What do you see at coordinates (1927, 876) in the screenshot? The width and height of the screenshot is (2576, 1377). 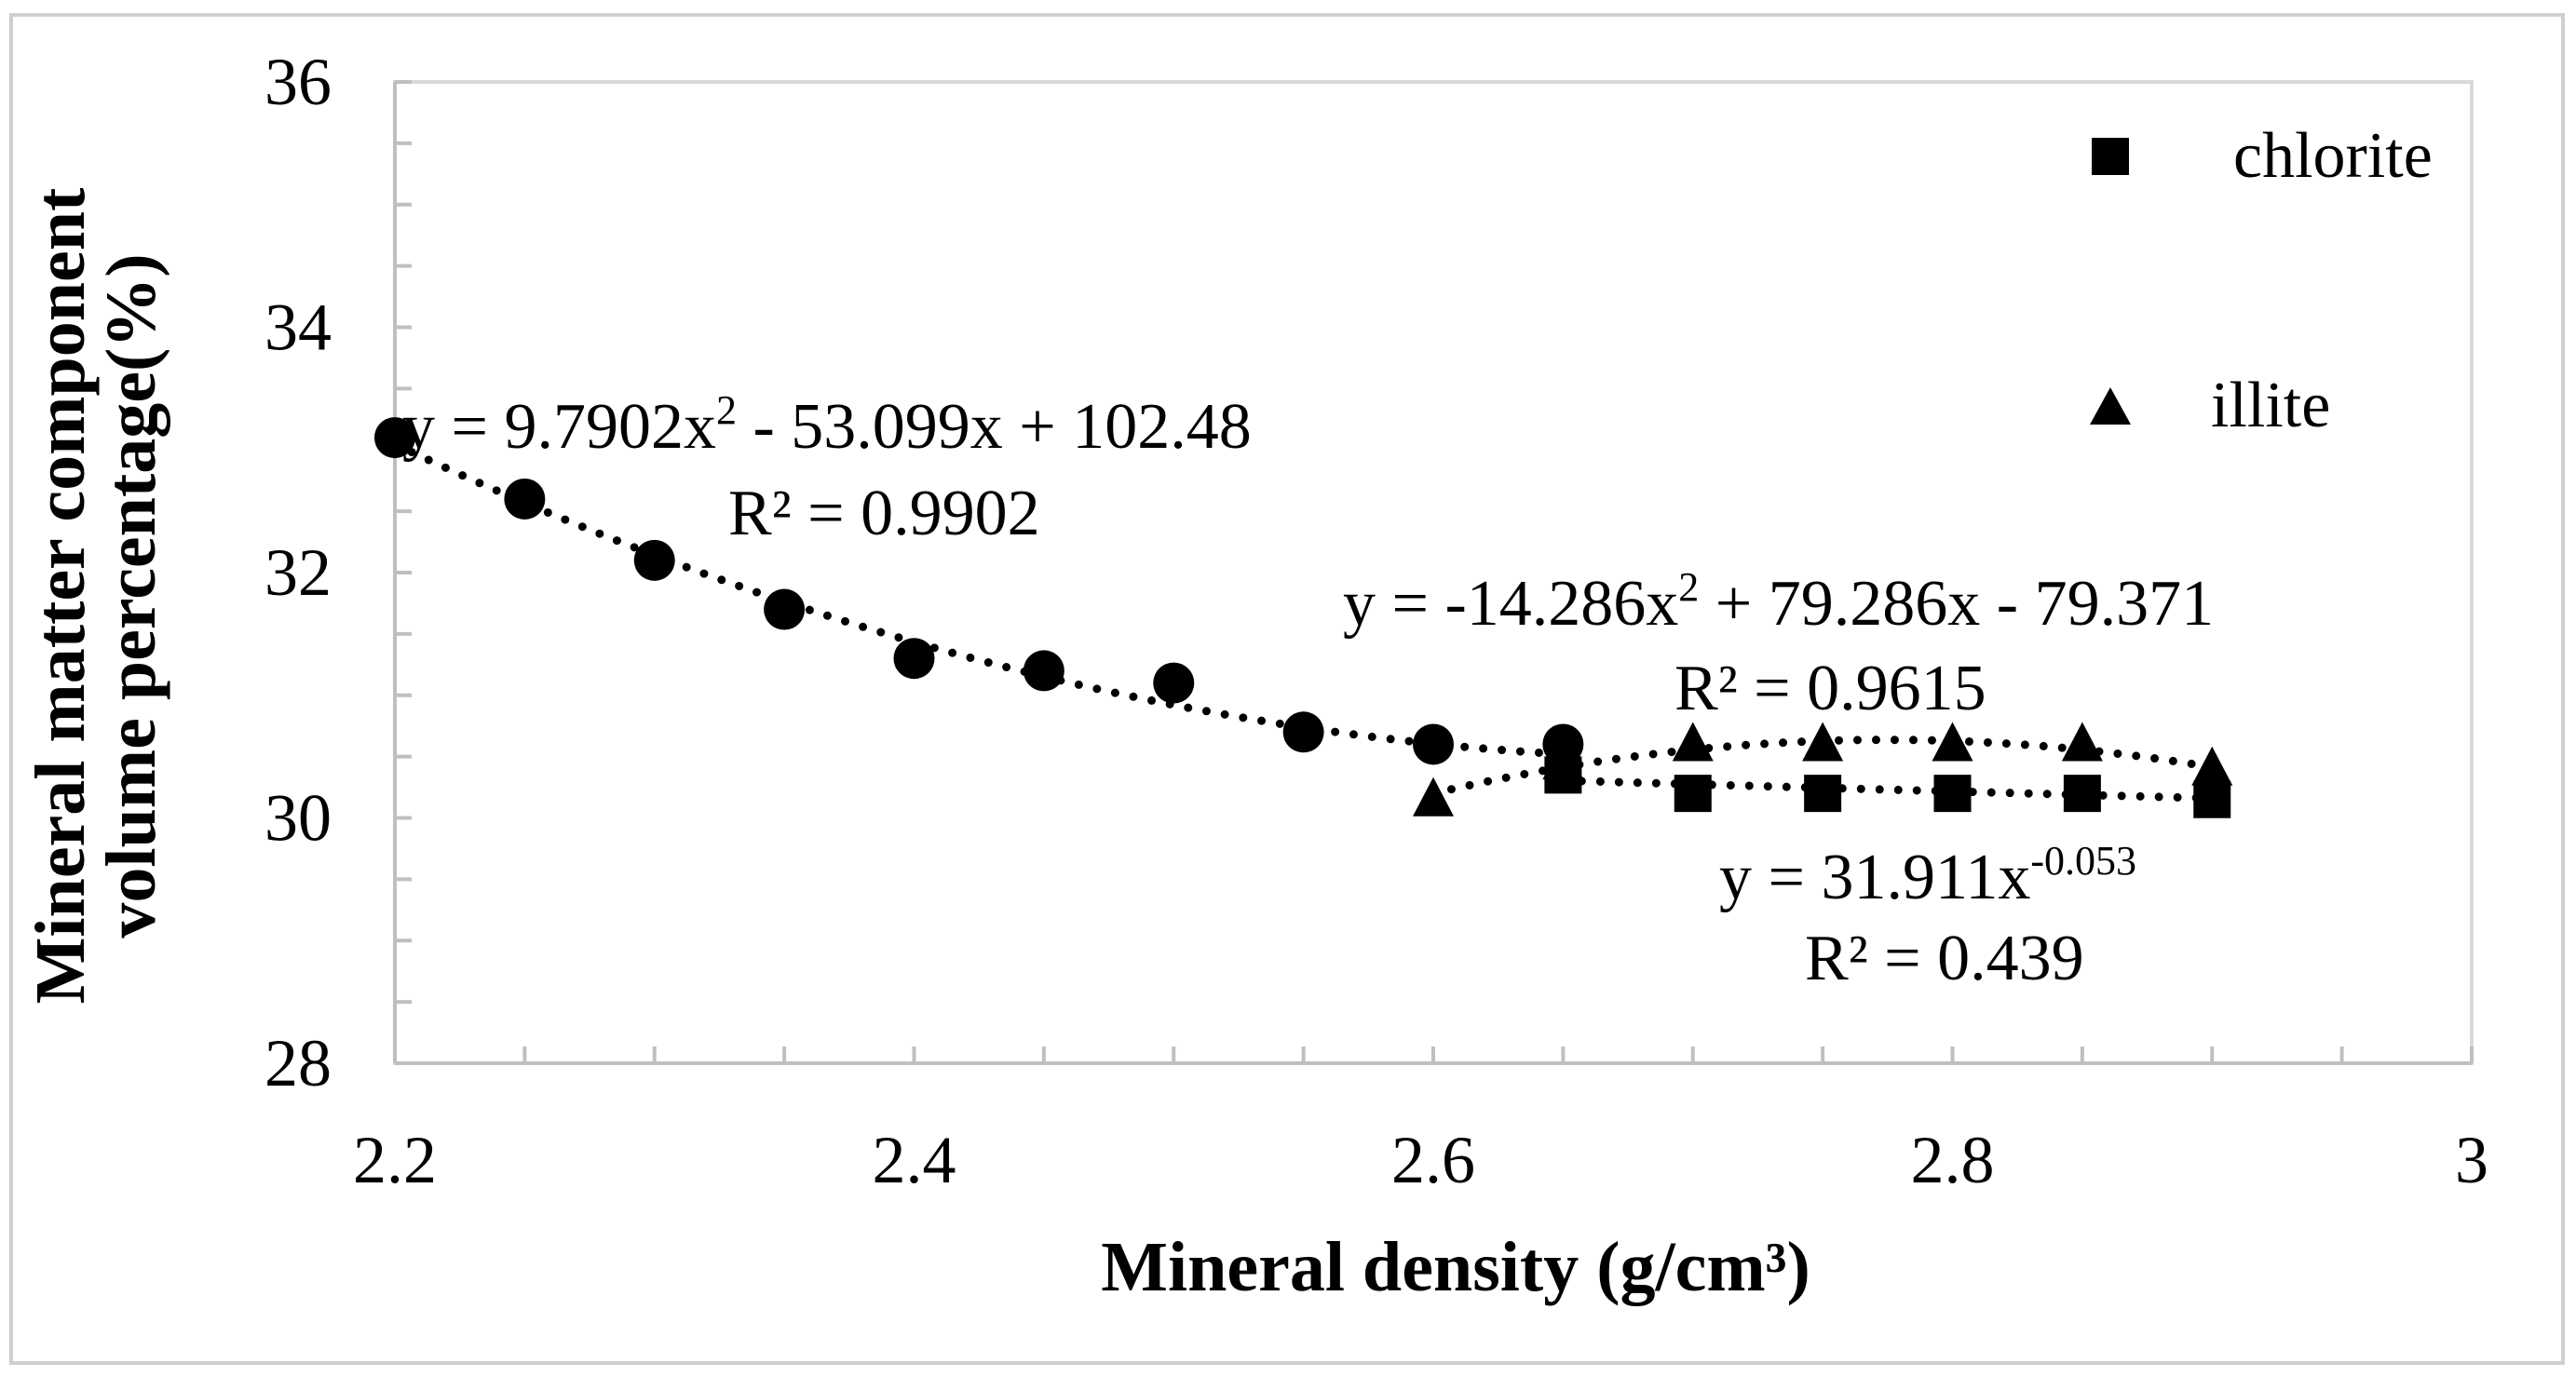 I see `chlorite-equation: y = 31.911x-0.053` at bounding box center [1927, 876].